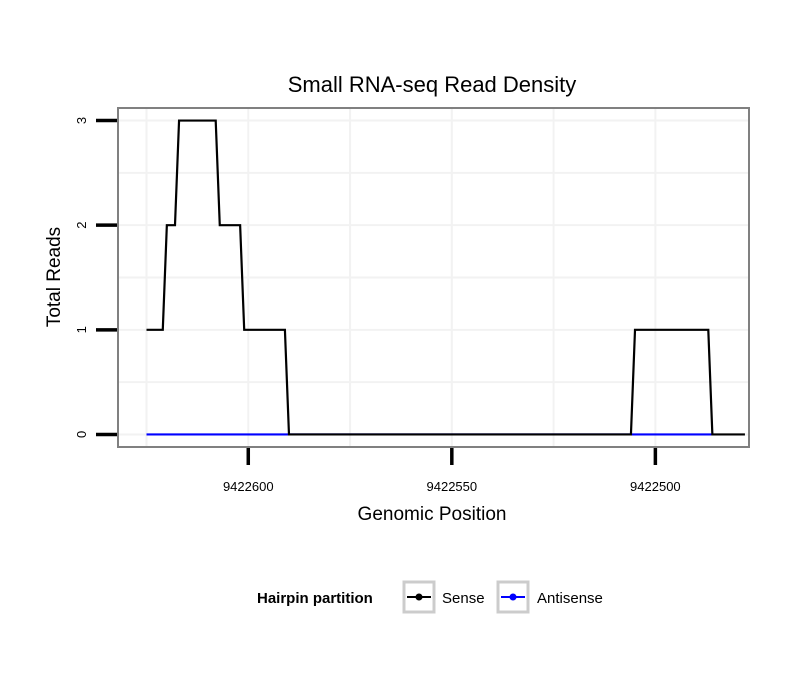 The width and height of the screenshot is (810, 690). What do you see at coordinates (452, 471) in the screenshot?
I see `x-axis: 9422600 9422550 9422500` at bounding box center [452, 471].